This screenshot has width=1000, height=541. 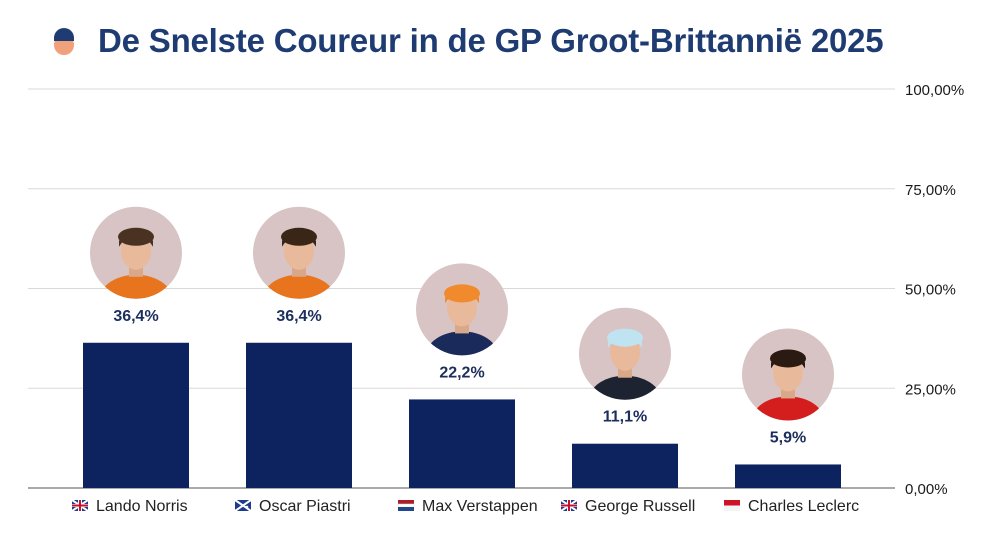 I want to click on max-verstappen-photo, so click(x=462, y=309).